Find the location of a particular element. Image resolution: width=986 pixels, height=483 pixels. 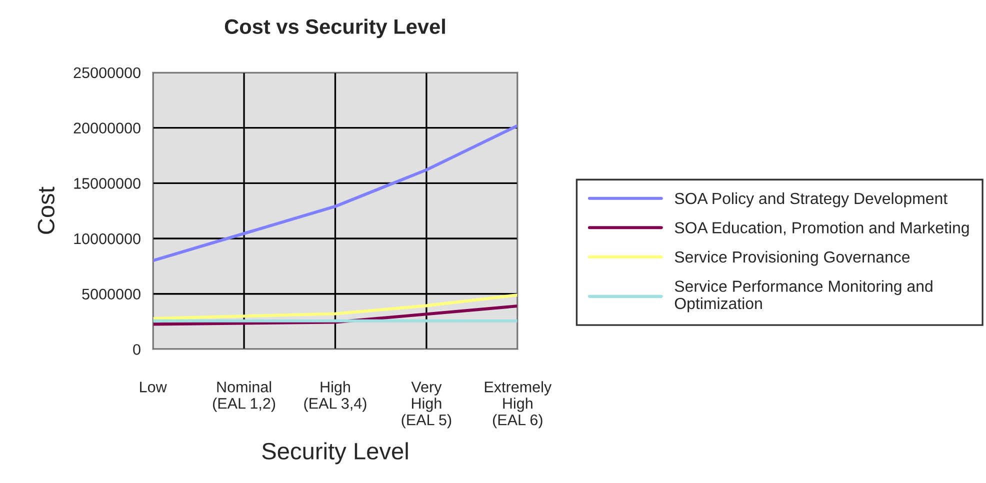

y-tick-label: 20000000 is located at coordinates (107, 128).